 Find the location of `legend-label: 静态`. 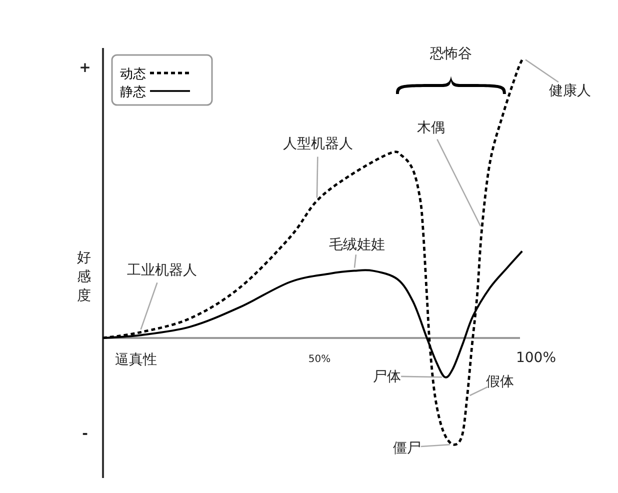

legend-label: 静态 is located at coordinates (133, 92).